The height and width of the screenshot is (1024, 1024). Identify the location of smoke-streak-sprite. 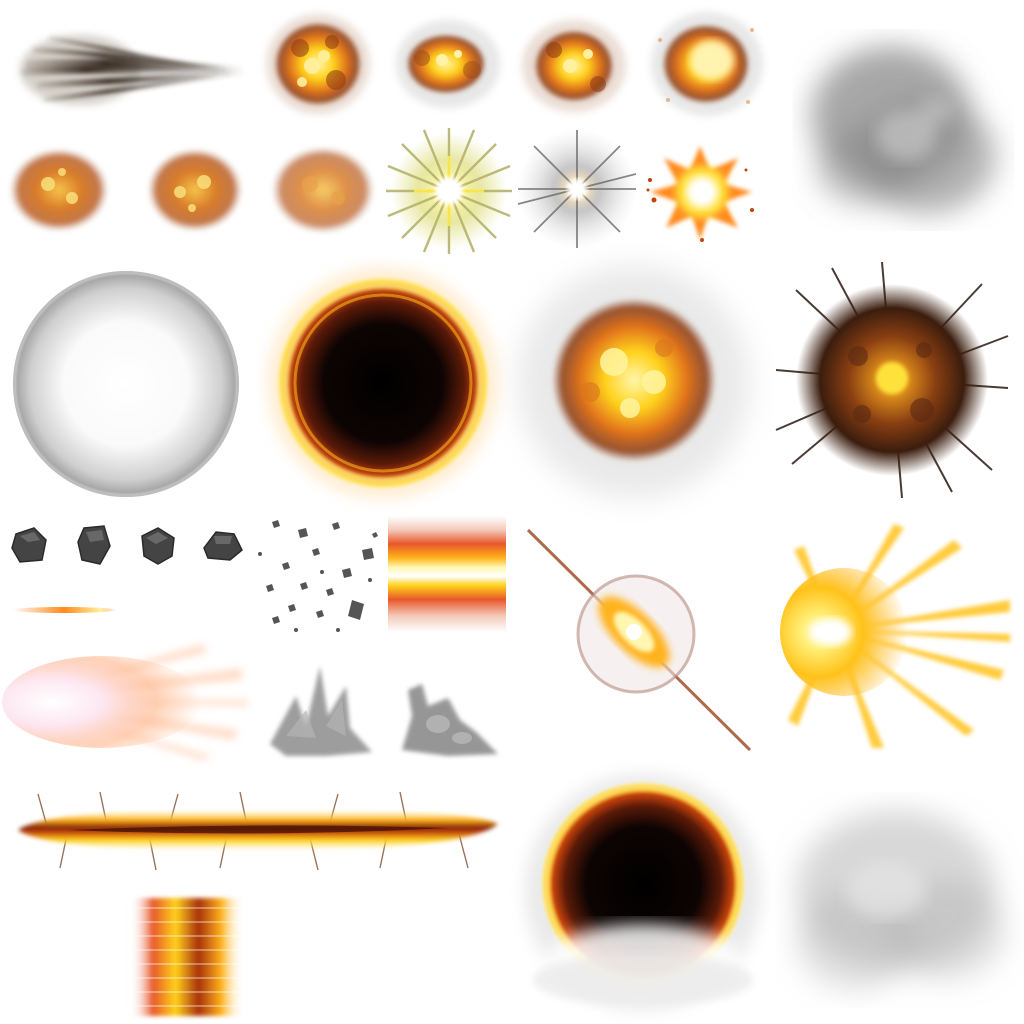
(130, 65).